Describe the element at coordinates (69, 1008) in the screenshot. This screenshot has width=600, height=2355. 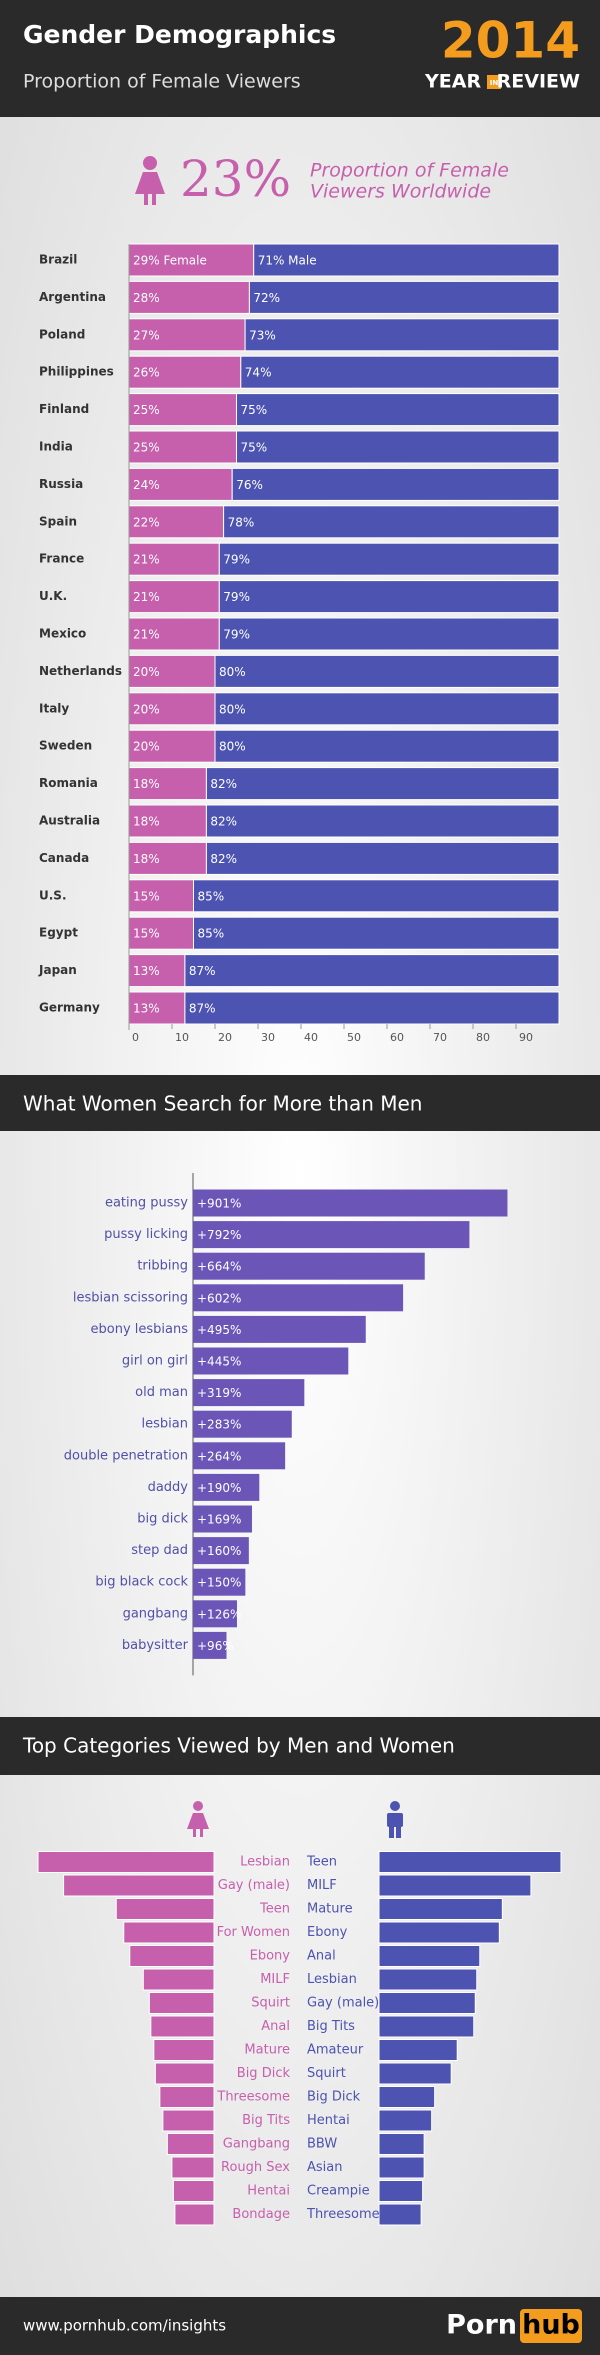
I see `category-label: Germany` at that location.